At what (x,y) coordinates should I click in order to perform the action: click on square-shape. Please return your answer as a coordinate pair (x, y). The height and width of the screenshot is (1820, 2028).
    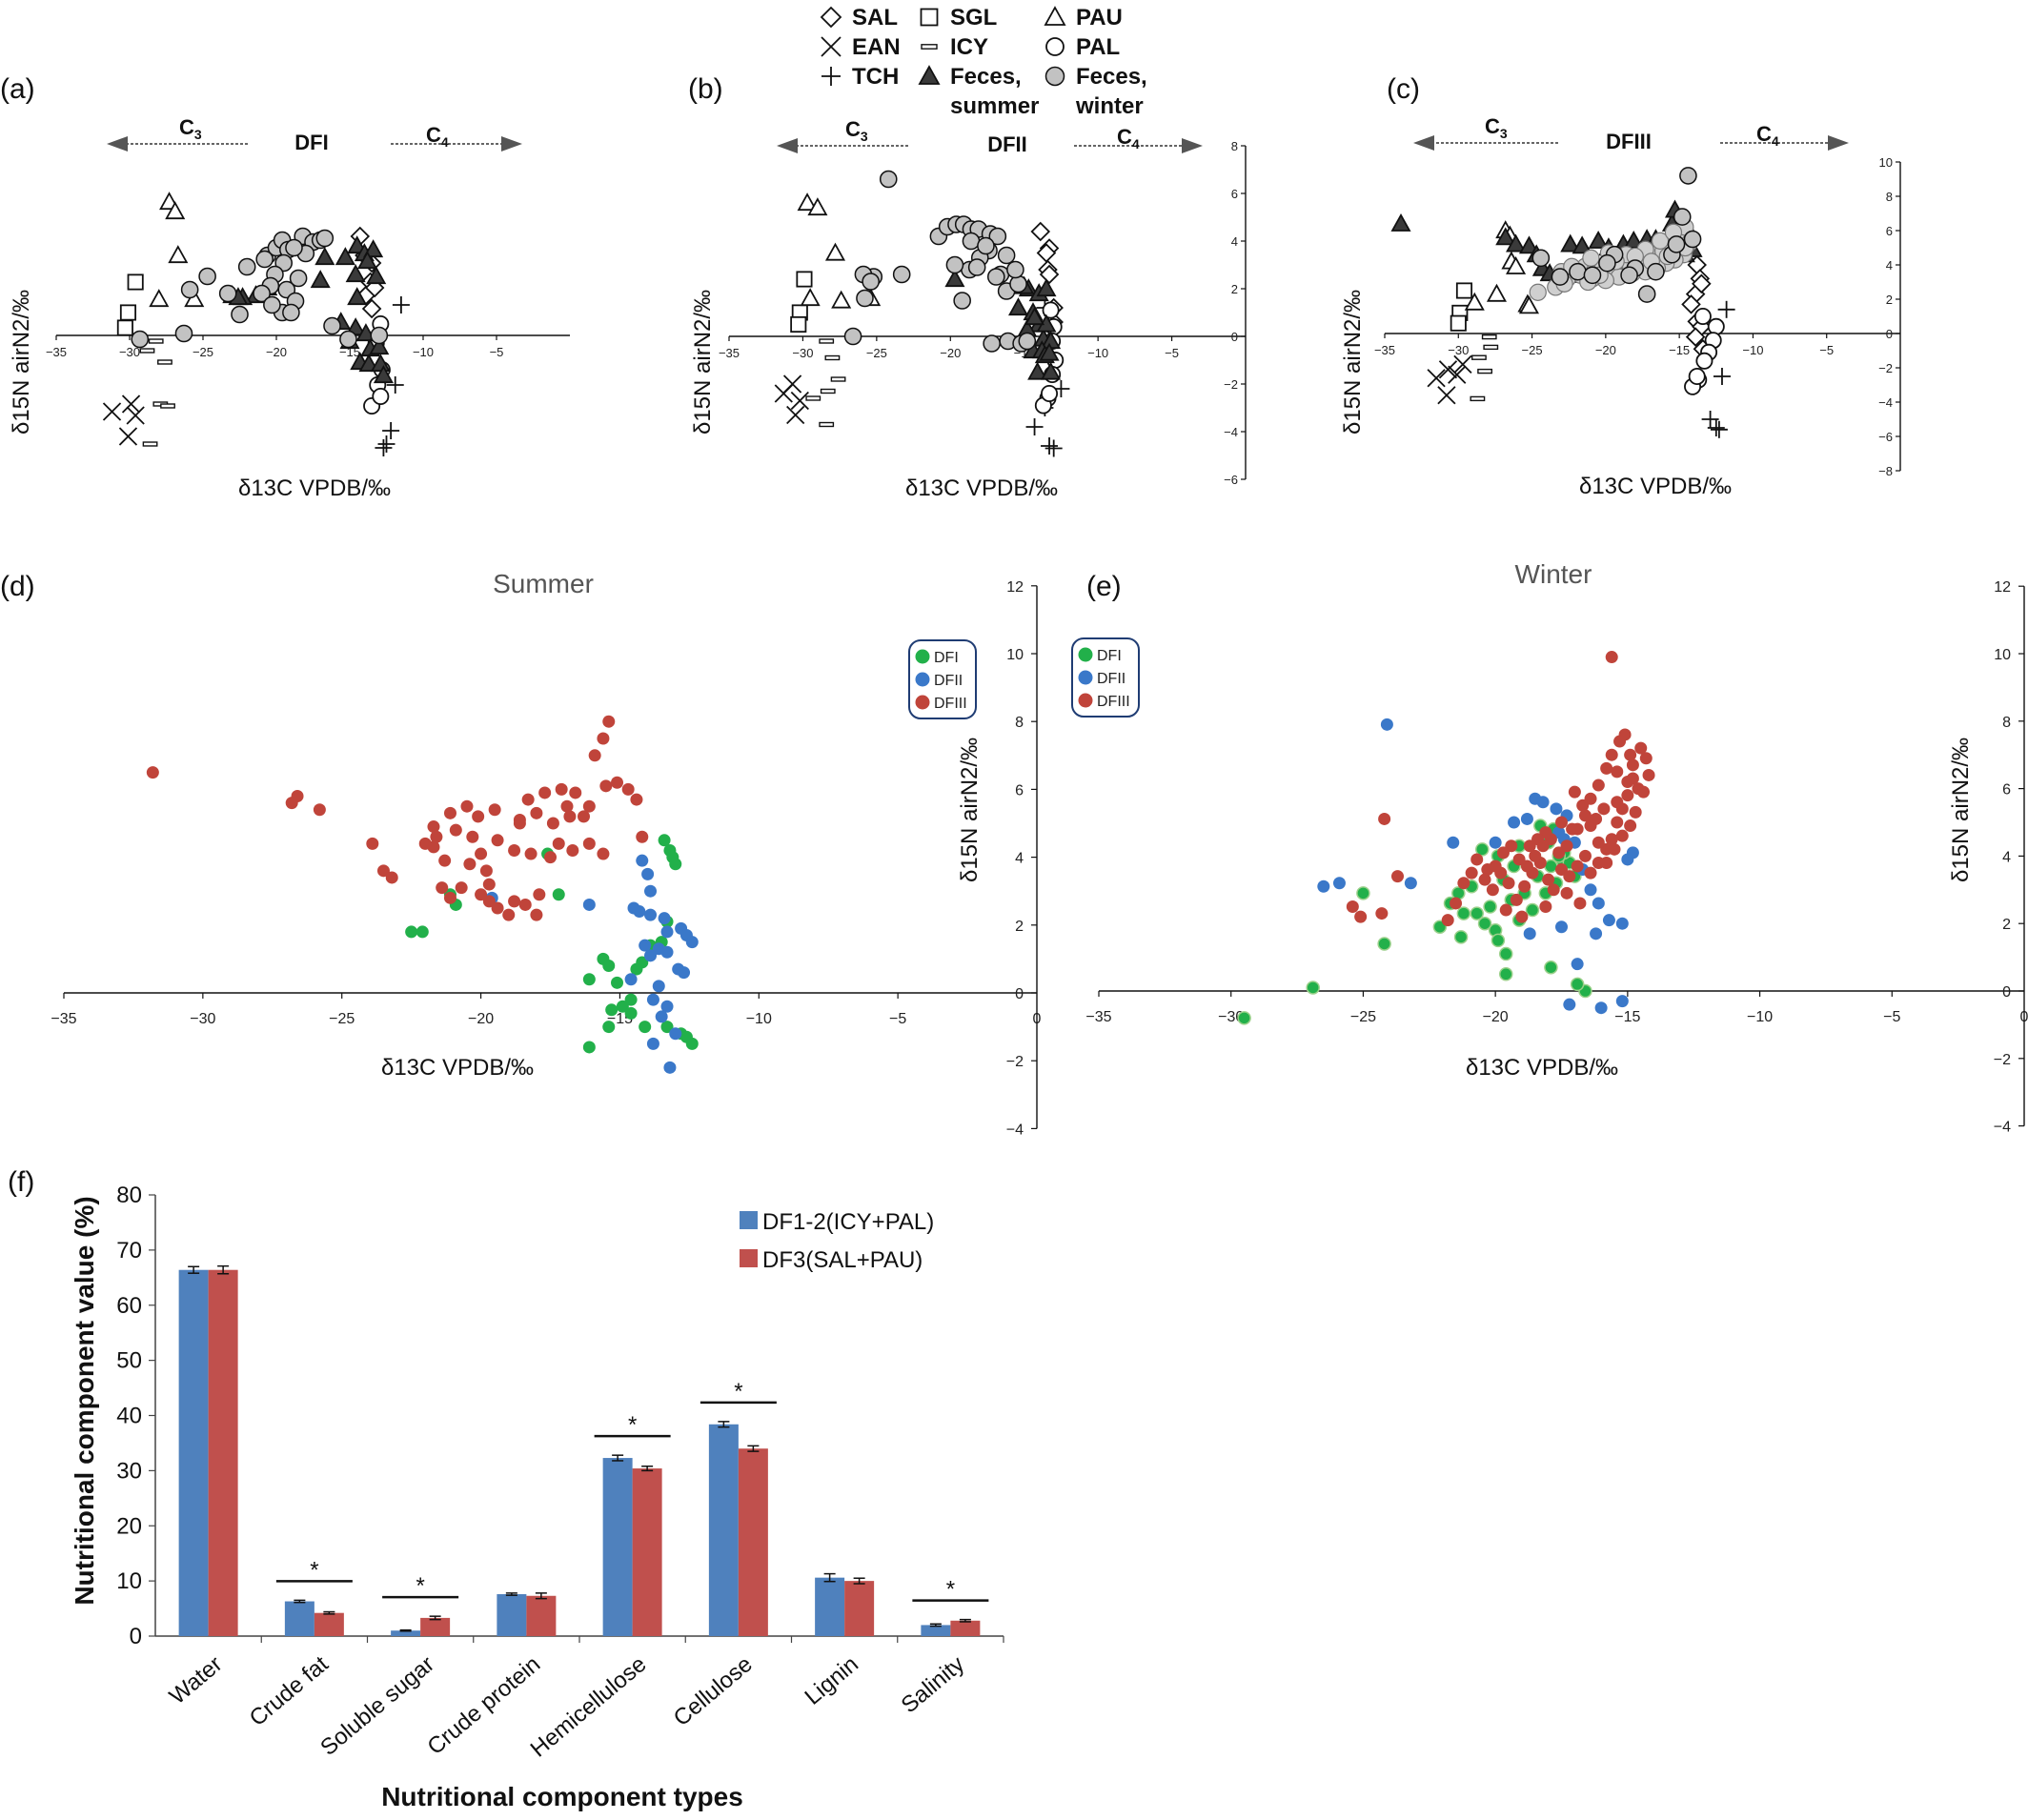
    Looking at the image, I should click on (799, 324).